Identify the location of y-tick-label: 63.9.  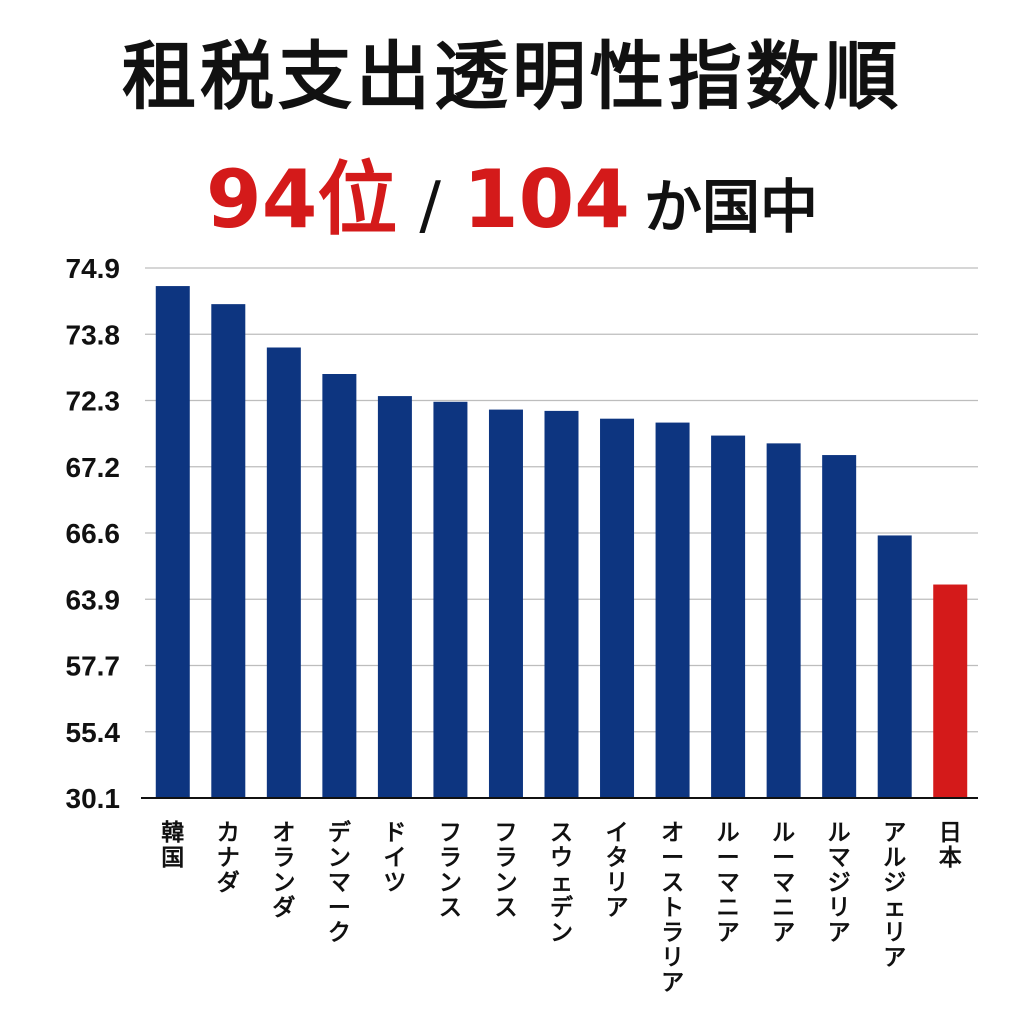
(93, 599).